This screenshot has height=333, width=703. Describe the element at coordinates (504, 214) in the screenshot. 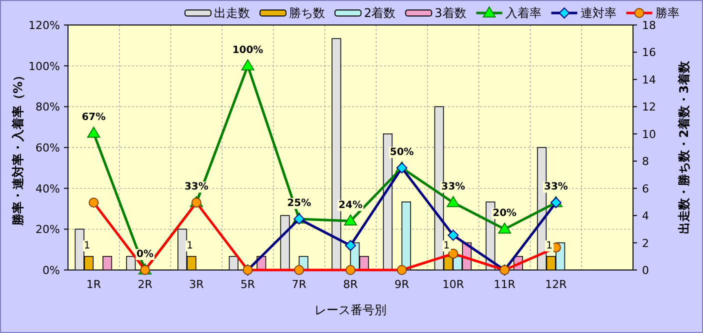

I see `data-label: 20%` at that location.